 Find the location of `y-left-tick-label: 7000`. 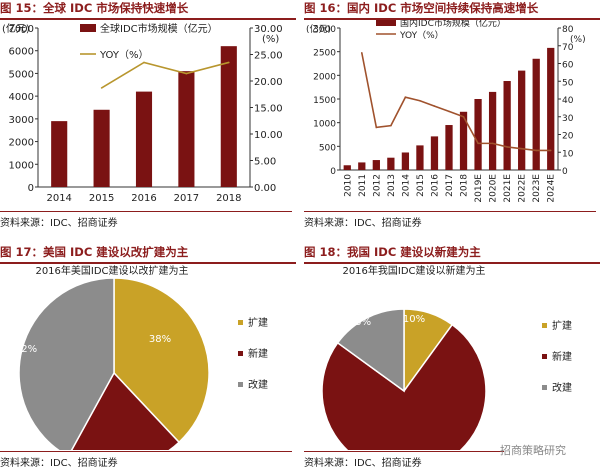

y-left-tick-label: 7000 is located at coordinates (21, 29).